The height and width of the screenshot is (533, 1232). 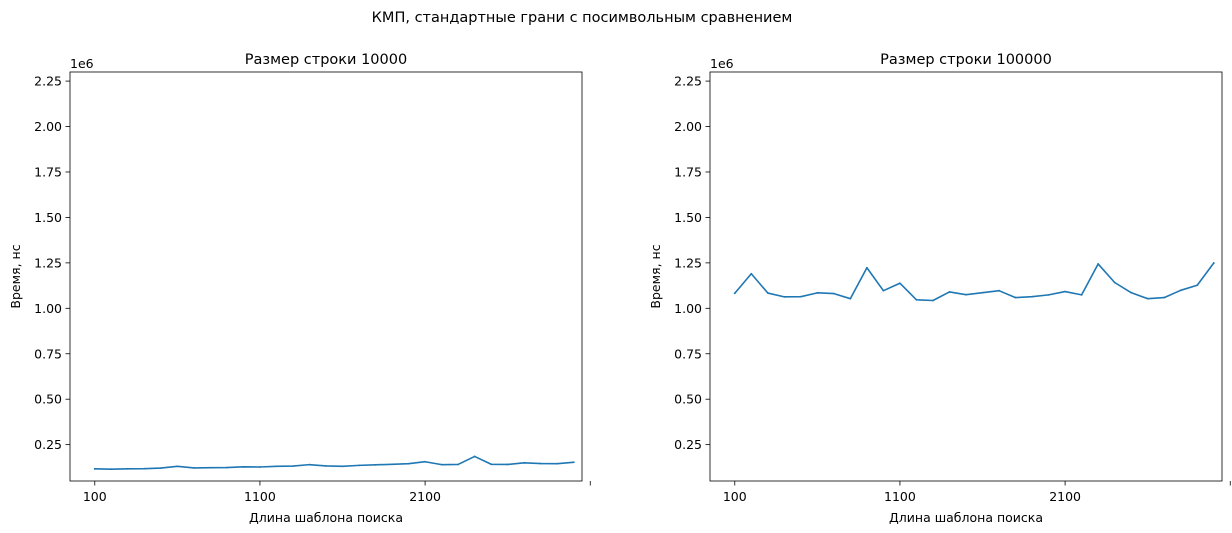 I want to click on subplot-title: Размер строки 10000, so click(x=326, y=60).